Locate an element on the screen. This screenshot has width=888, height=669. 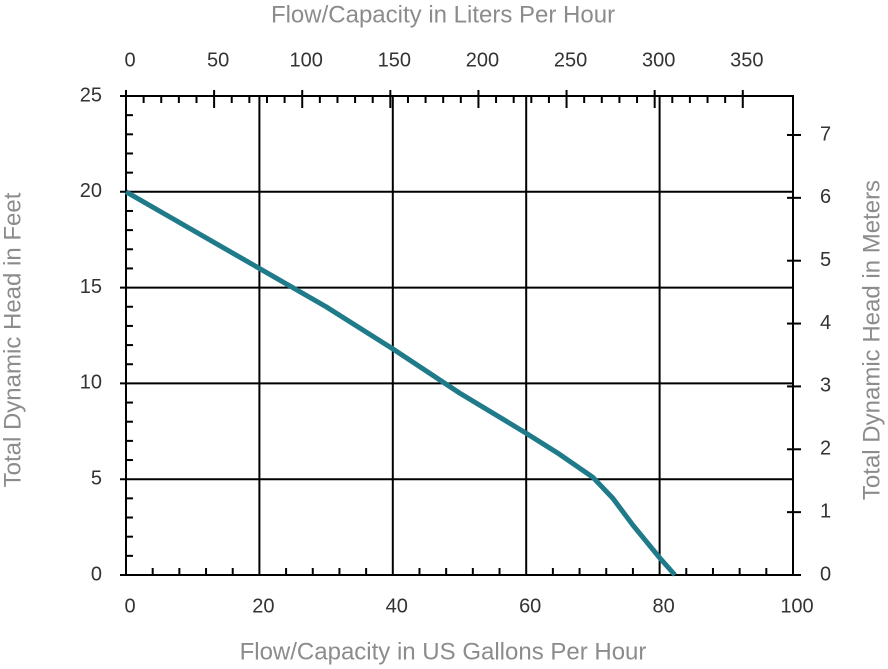
y-tick-label: 25 is located at coordinates (91, 95).